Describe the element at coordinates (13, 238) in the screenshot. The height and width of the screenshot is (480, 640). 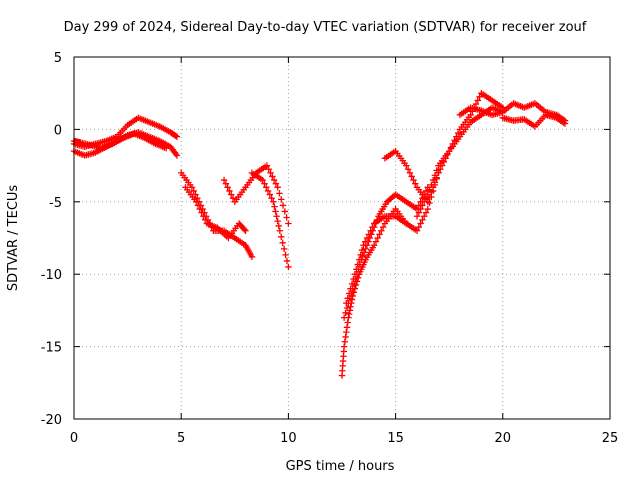
I see `y-axis-label: SDTVAR / TECUs` at that location.